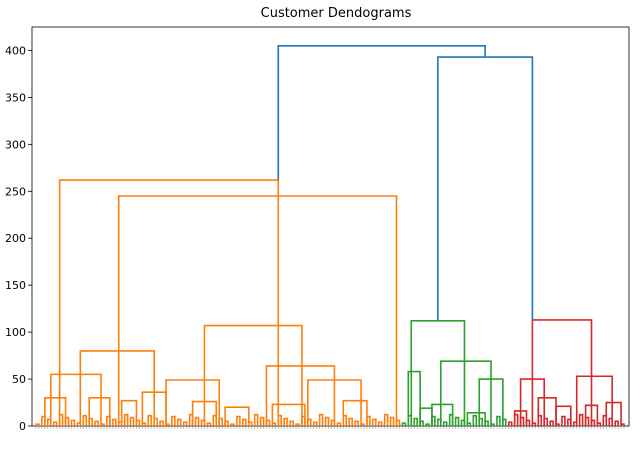 This screenshot has height=457, width=644. I want to click on y-tick-label: 200, so click(15, 238).